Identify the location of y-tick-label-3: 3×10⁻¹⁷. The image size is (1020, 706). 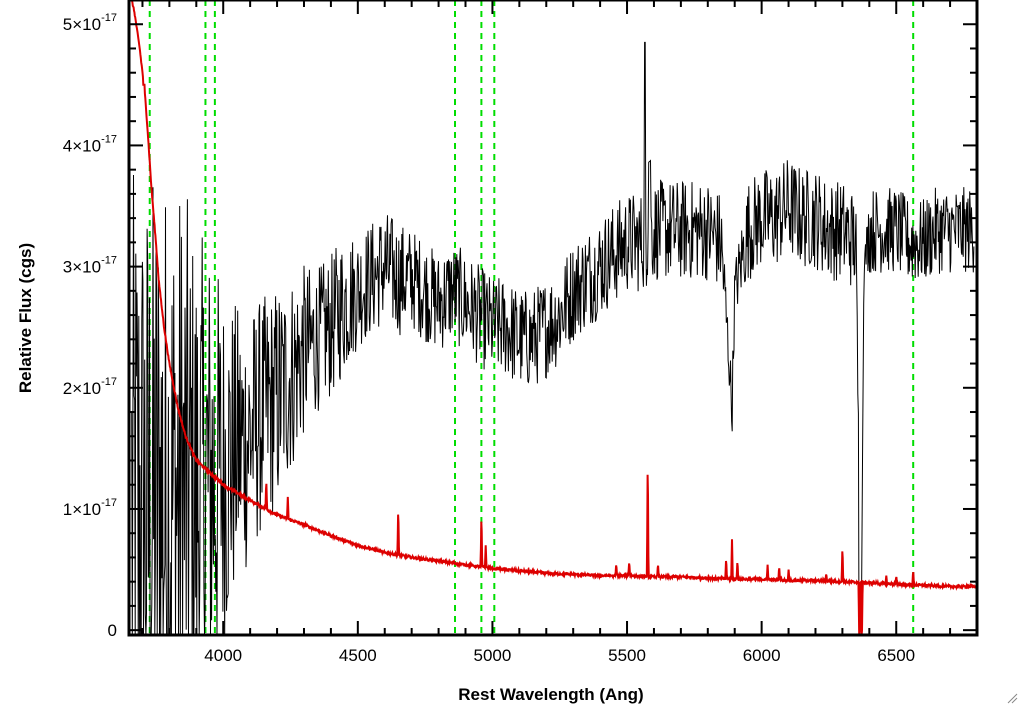
(90, 266).